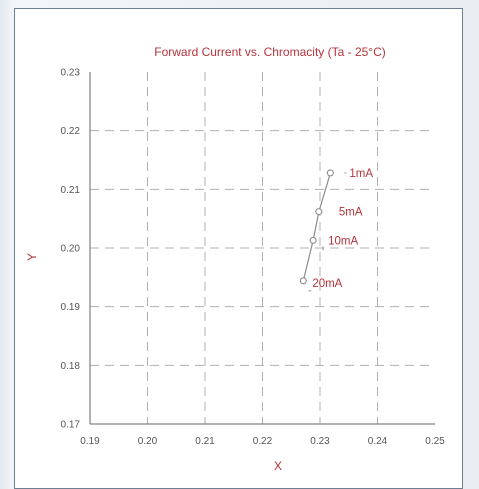 The height and width of the screenshot is (489, 479). What do you see at coordinates (435, 441) in the screenshot?
I see `x-tick-label: 0.25` at bounding box center [435, 441].